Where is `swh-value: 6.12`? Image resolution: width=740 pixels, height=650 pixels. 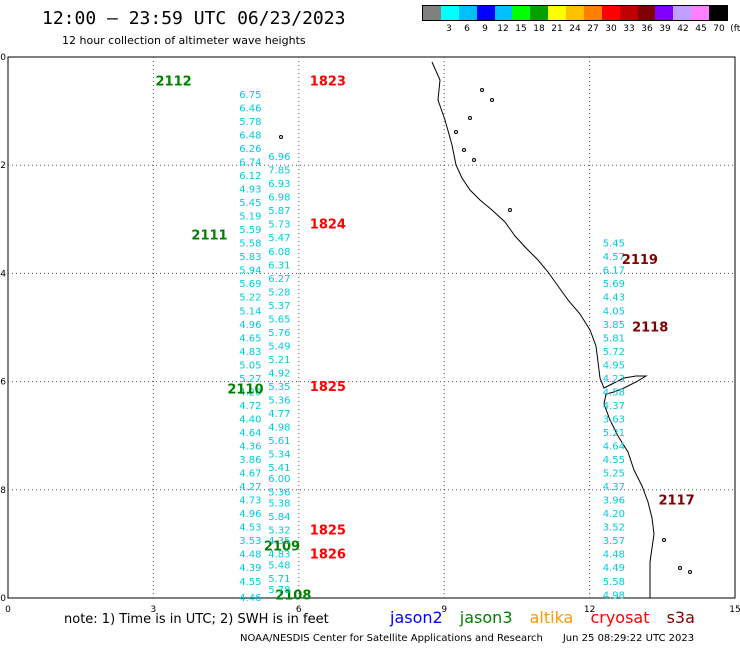 swh-value: 6.12 is located at coordinates (250, 176).